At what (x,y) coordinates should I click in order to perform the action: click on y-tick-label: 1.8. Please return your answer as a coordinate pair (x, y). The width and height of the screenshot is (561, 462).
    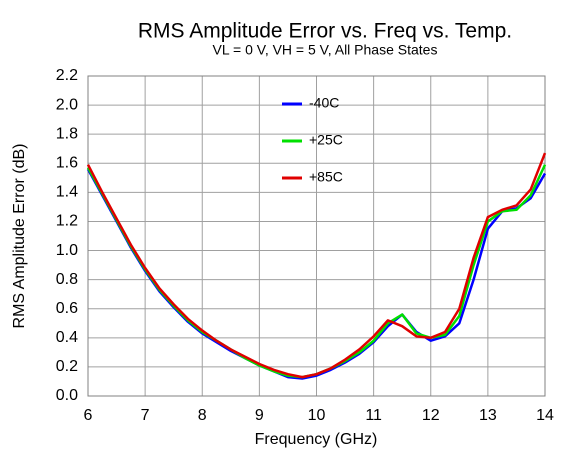
    Looking at the image, I should click on (67, 133).